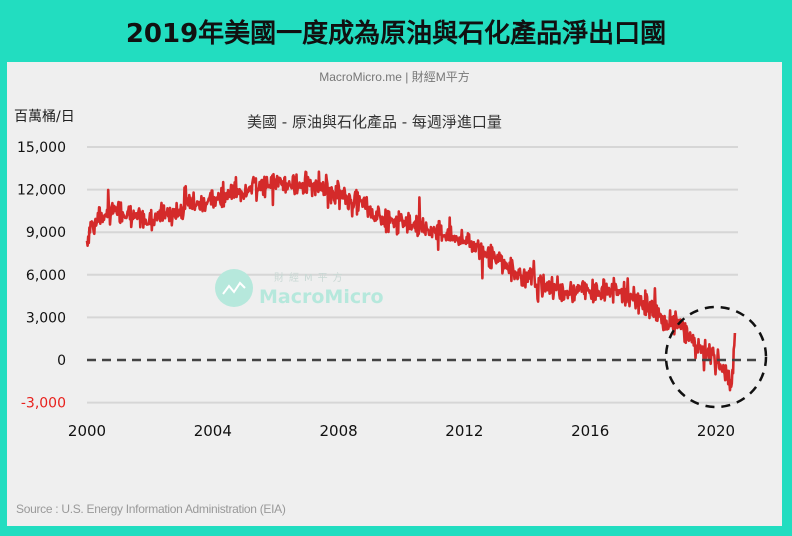  What do you see at coordinates (374, 122) in the screenshot?
I see `chart-title: 美國 - 原油與石化產品 - 每週淨進口量` at bounding box center [374, 122].